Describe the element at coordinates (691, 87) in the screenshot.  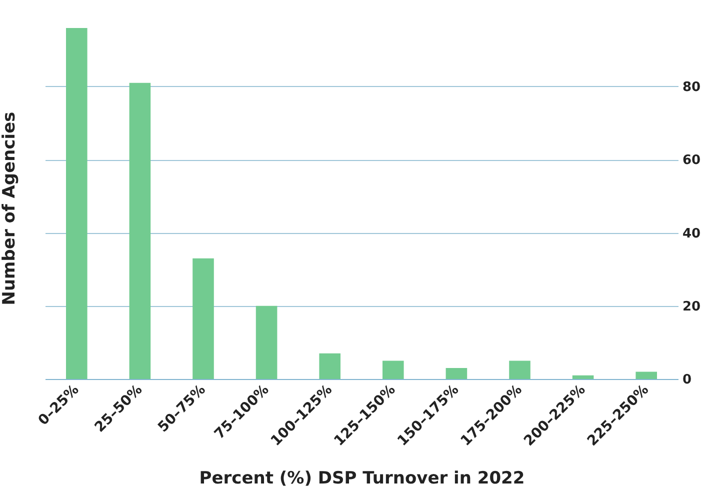
I see `y-tick-label: 80` at that location.